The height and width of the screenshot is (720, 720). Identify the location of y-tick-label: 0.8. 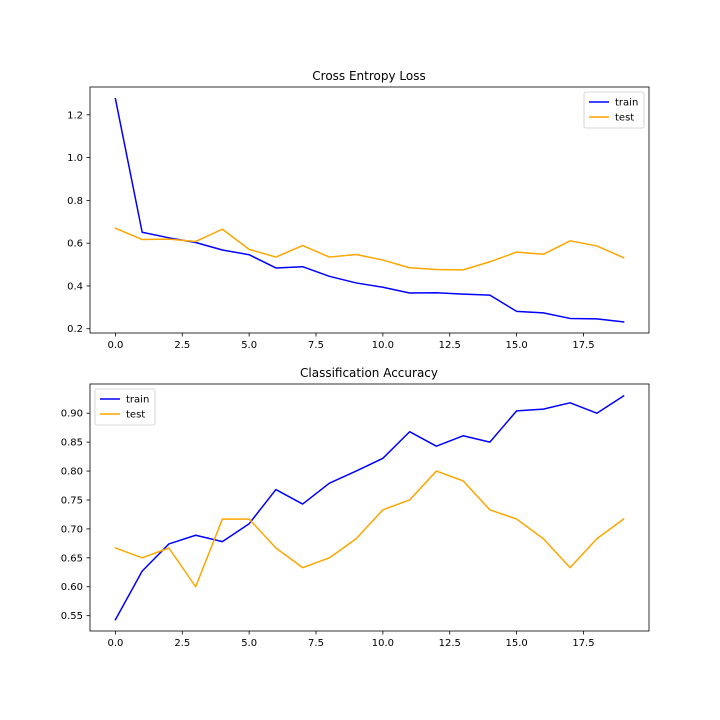
(75, 201).